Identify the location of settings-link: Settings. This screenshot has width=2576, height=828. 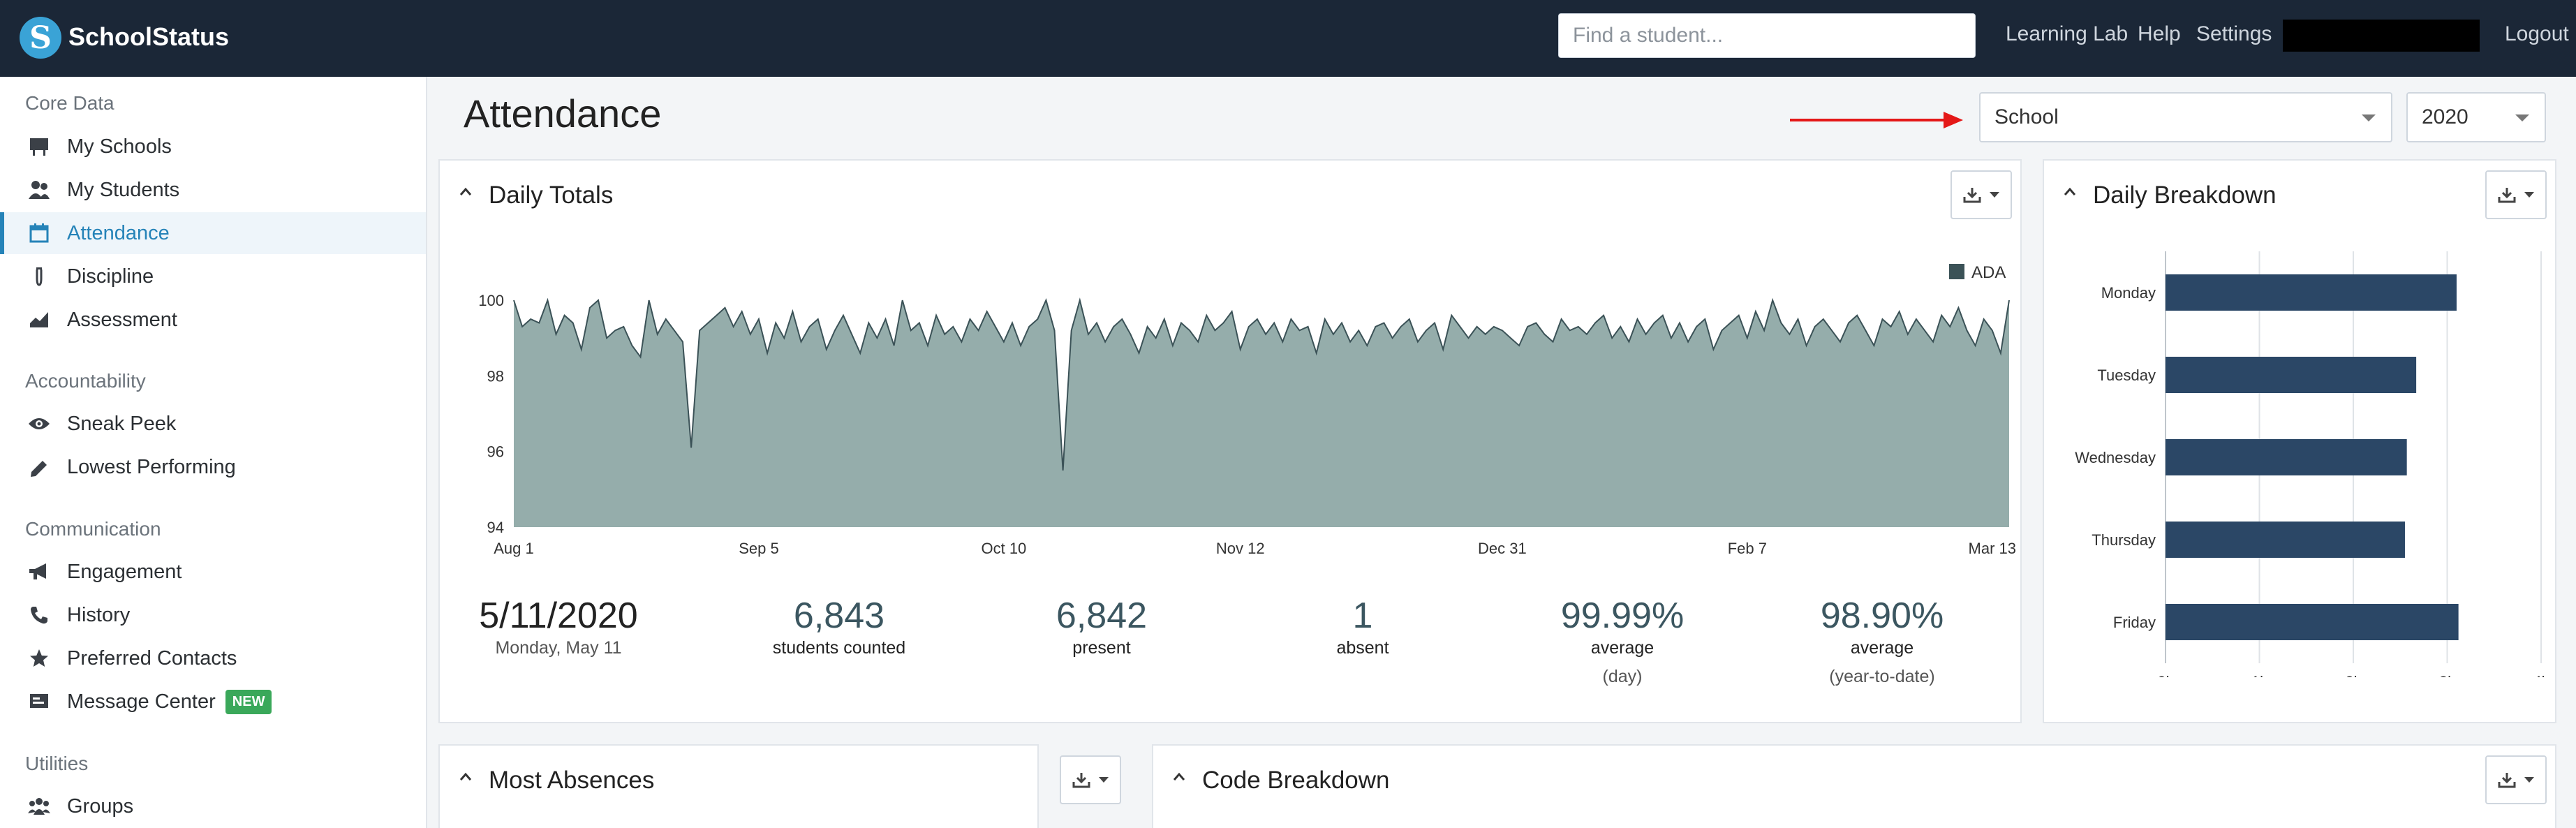
(2234, 33).